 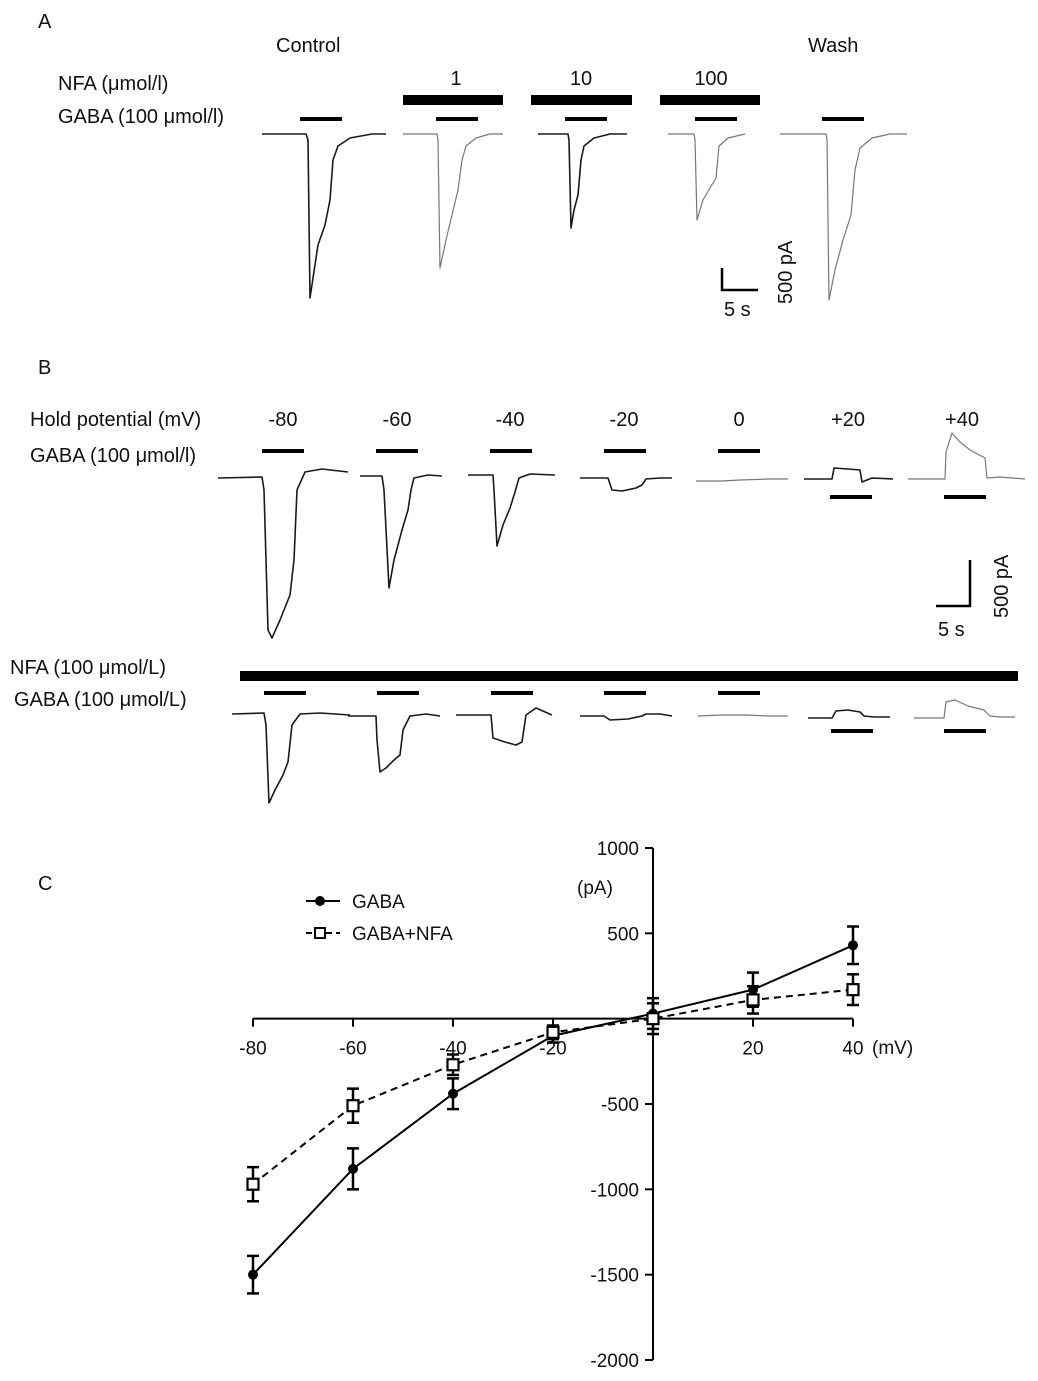 What do you see at coordinates (848, 420) in the screenshot?
I see `potential-label-plus20: +20` at bounding box center [848, 420].